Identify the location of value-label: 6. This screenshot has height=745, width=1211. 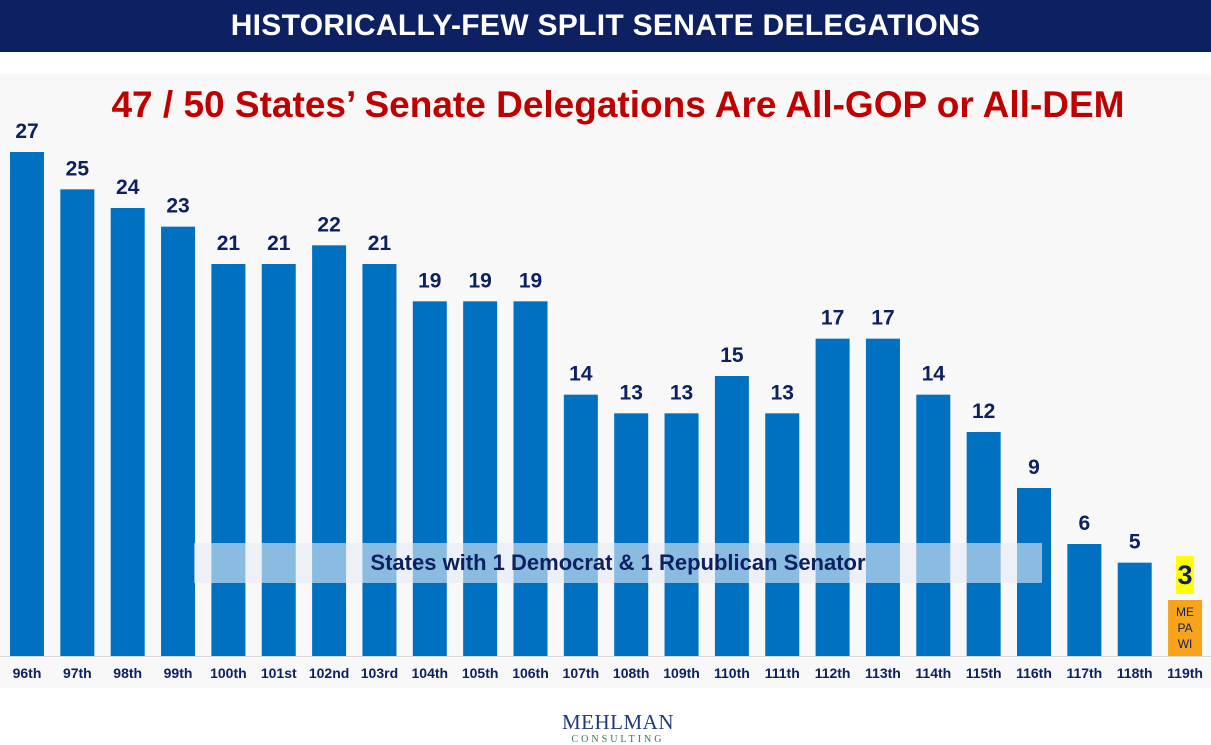
(1085, 523).